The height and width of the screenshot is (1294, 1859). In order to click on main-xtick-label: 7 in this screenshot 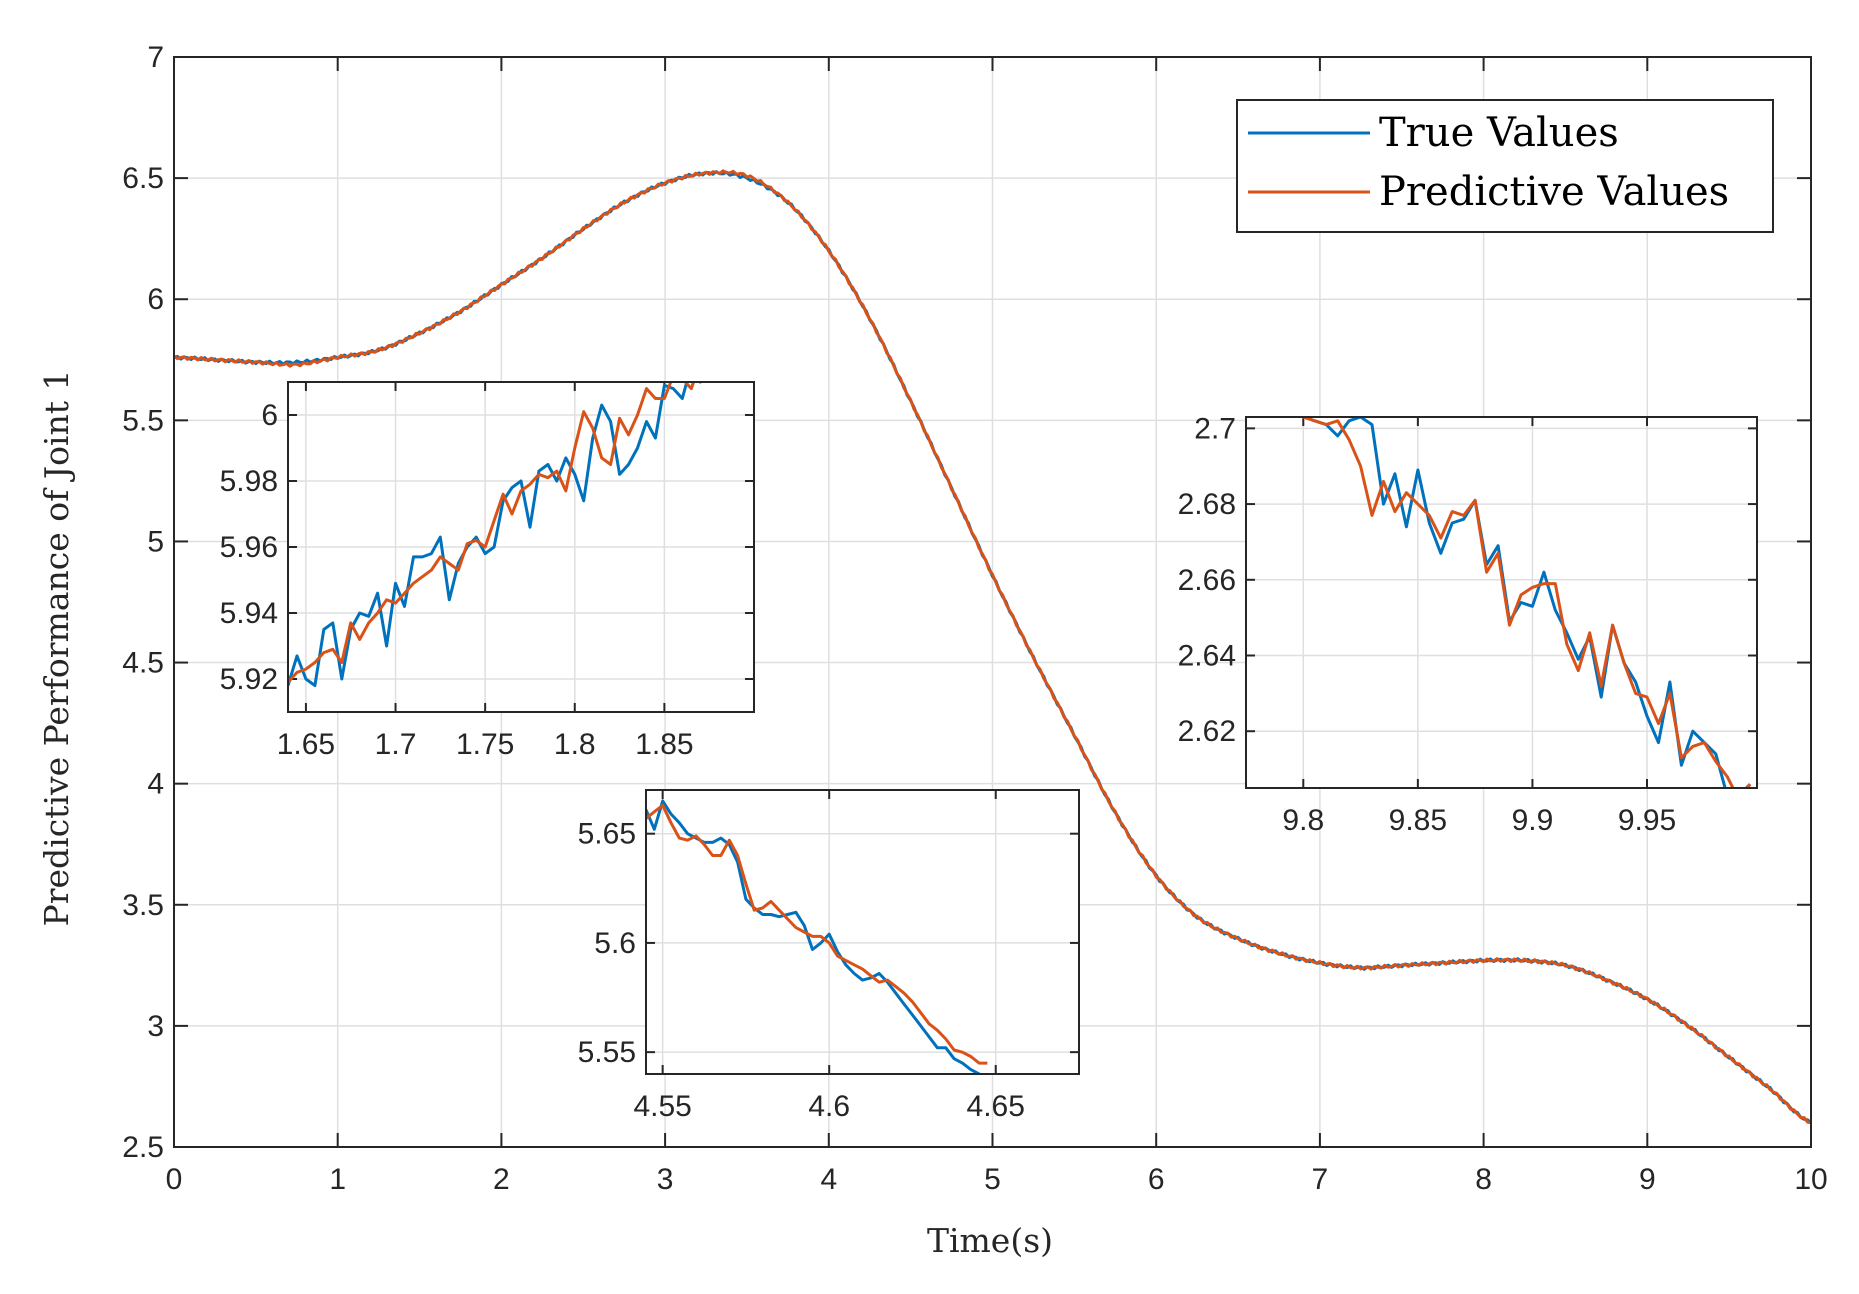, I will do `click(1320, 1179)`.